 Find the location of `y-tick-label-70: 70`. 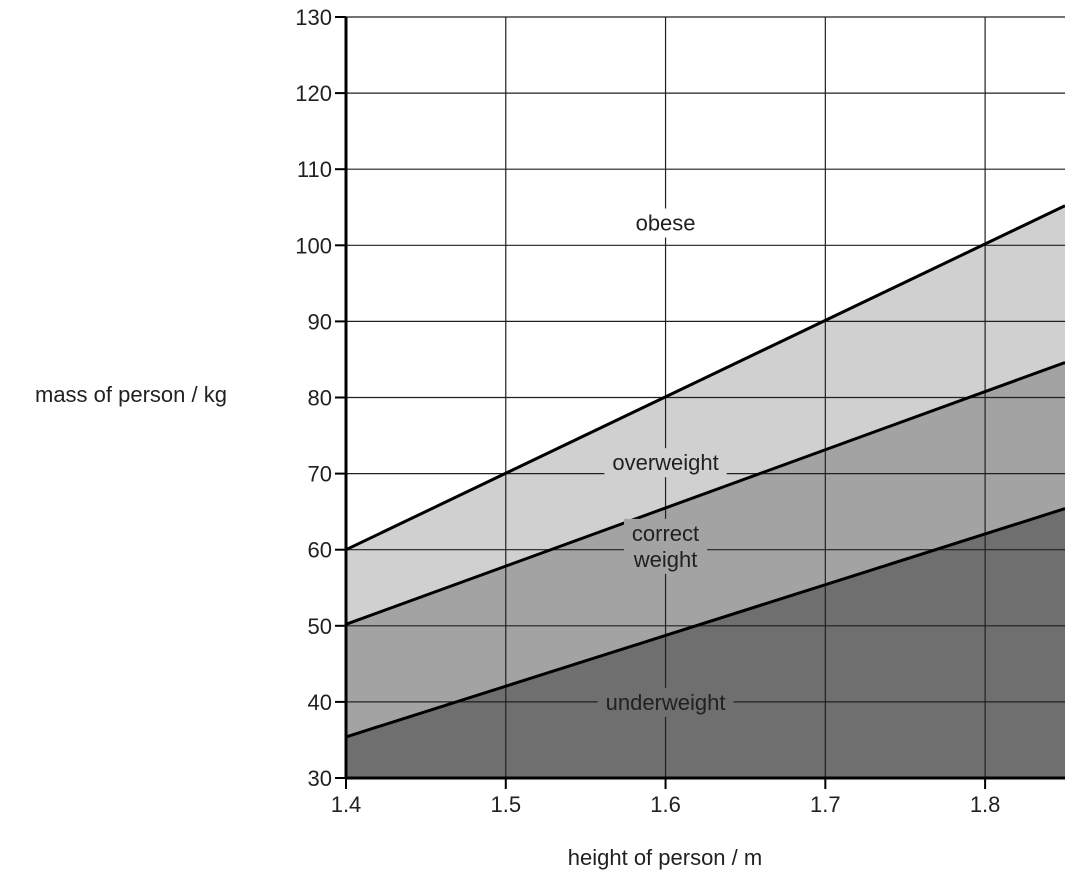

y-tick-label-70: 70 is located at coordinates (320, 474).